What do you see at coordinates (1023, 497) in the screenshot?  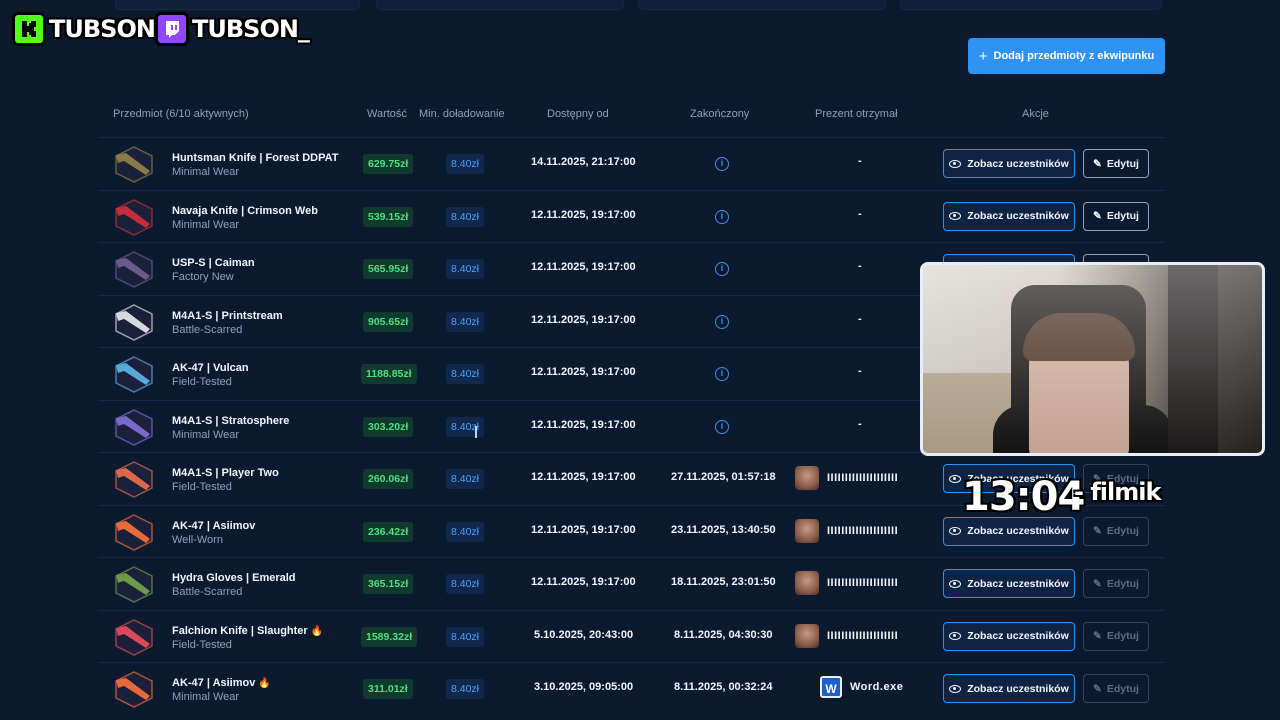 I see `stream-timer: 13:04` at bounding box center [1023, 497].